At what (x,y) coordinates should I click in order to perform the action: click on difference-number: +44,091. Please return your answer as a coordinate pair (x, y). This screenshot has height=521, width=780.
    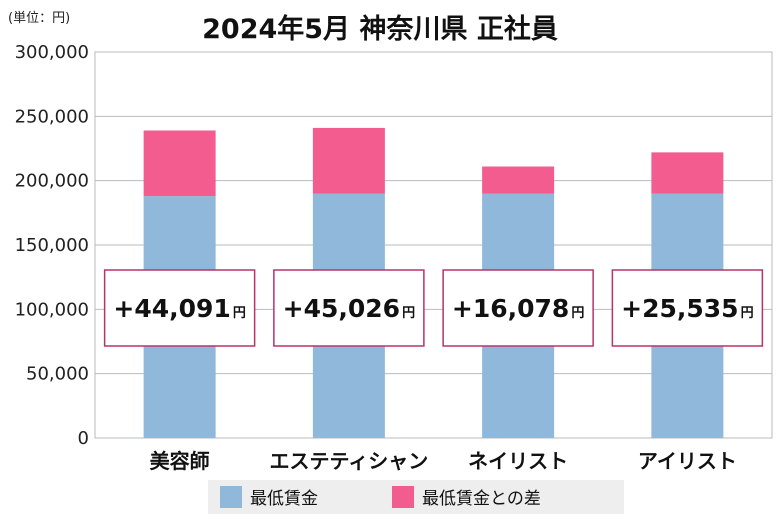
    Looking at the image, I should click on (171, 308).